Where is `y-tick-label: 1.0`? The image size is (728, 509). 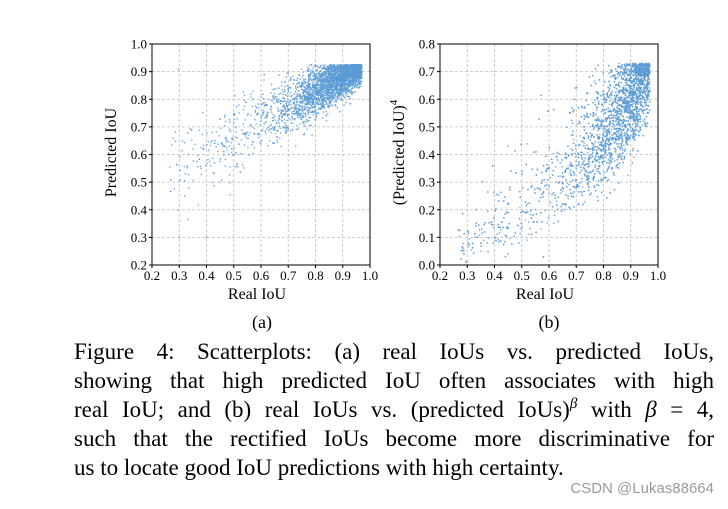
y-tick-label: 1.0 is located at coordinates (139, 44).